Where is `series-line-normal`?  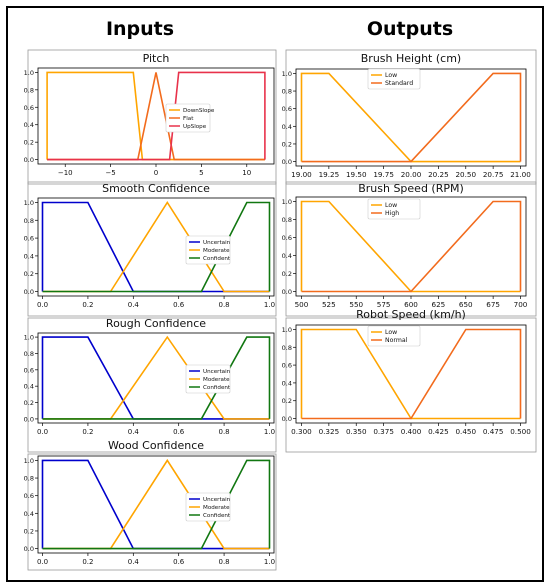 series-line-normal is located at coordinates (411, 374).